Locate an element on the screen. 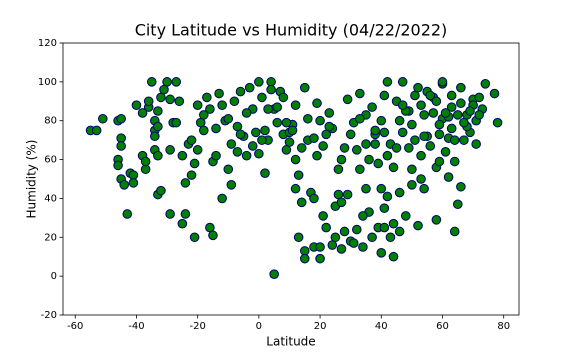  y-tick-label: 20 is located at coordinates (50, 237).